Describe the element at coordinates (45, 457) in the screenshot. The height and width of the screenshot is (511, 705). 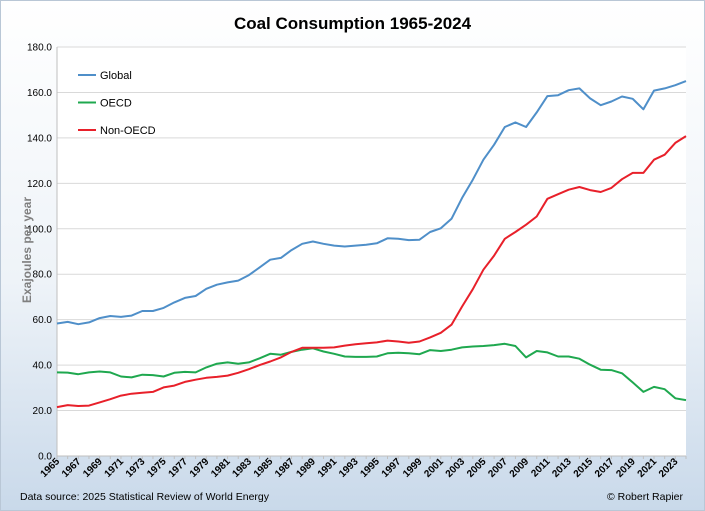
I see `y-tick-label: 0.0` at that location.